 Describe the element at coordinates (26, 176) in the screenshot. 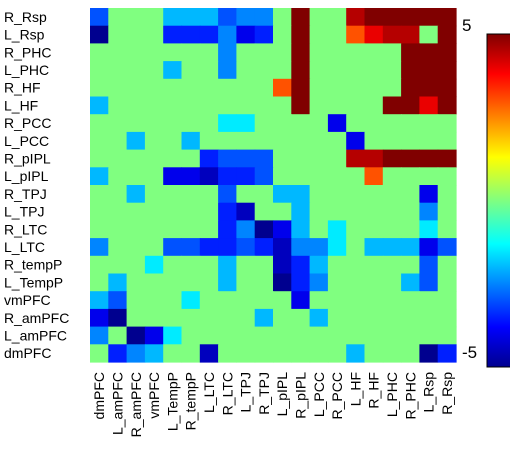

I see `row-label: L_pIPL` at that location.